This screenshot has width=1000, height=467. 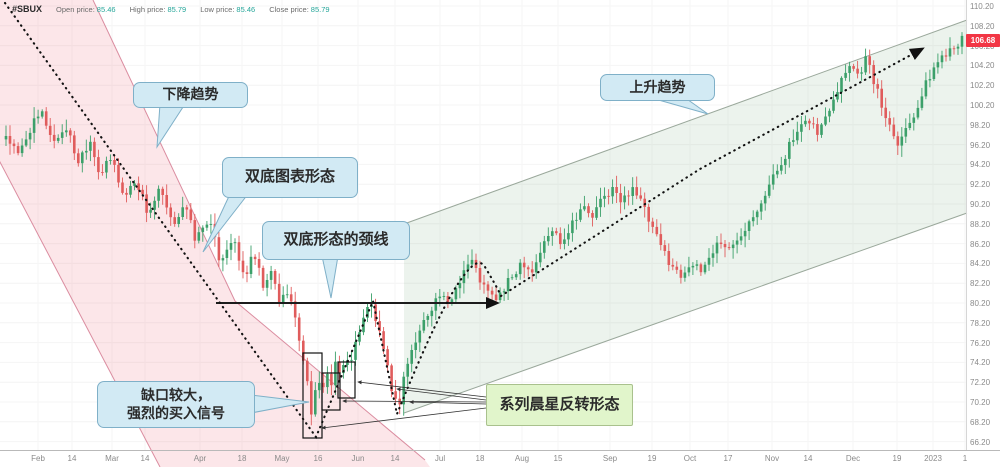 I want to click on time-axis-label: Nov, so click(x=772, y=458).